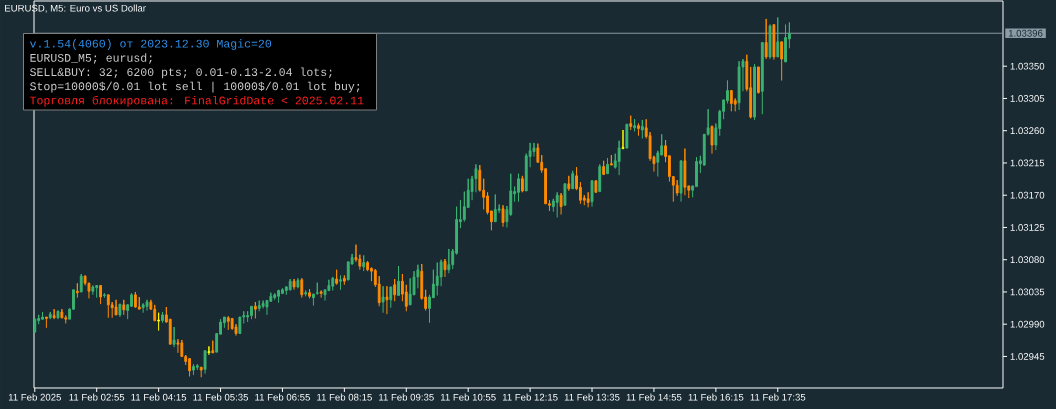 The height and width of the screenshot is (409, 1056). Describe the element at coordinates (1027, 324) in the screenshot. I see `y-tick-label: 1.02990` at that location.